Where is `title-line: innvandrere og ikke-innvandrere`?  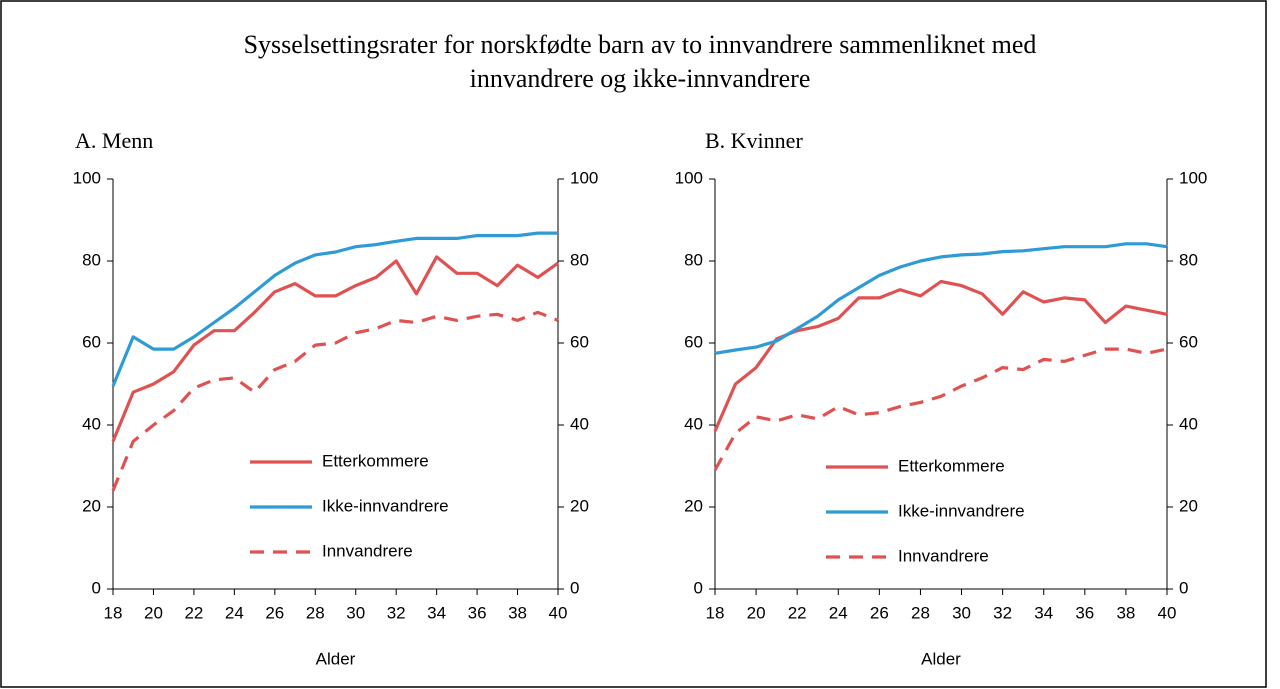
title-line: innvandrere og ikke-innvandrere is located at coordinates (640, 78).